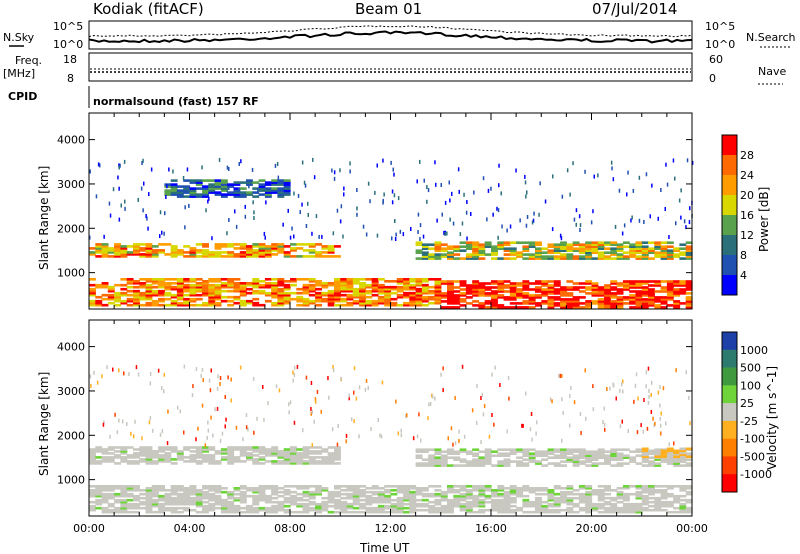  Describe the element at coordinates (592, 528) in the screenshot. I see `x-tick-label: 20:00` at that location.